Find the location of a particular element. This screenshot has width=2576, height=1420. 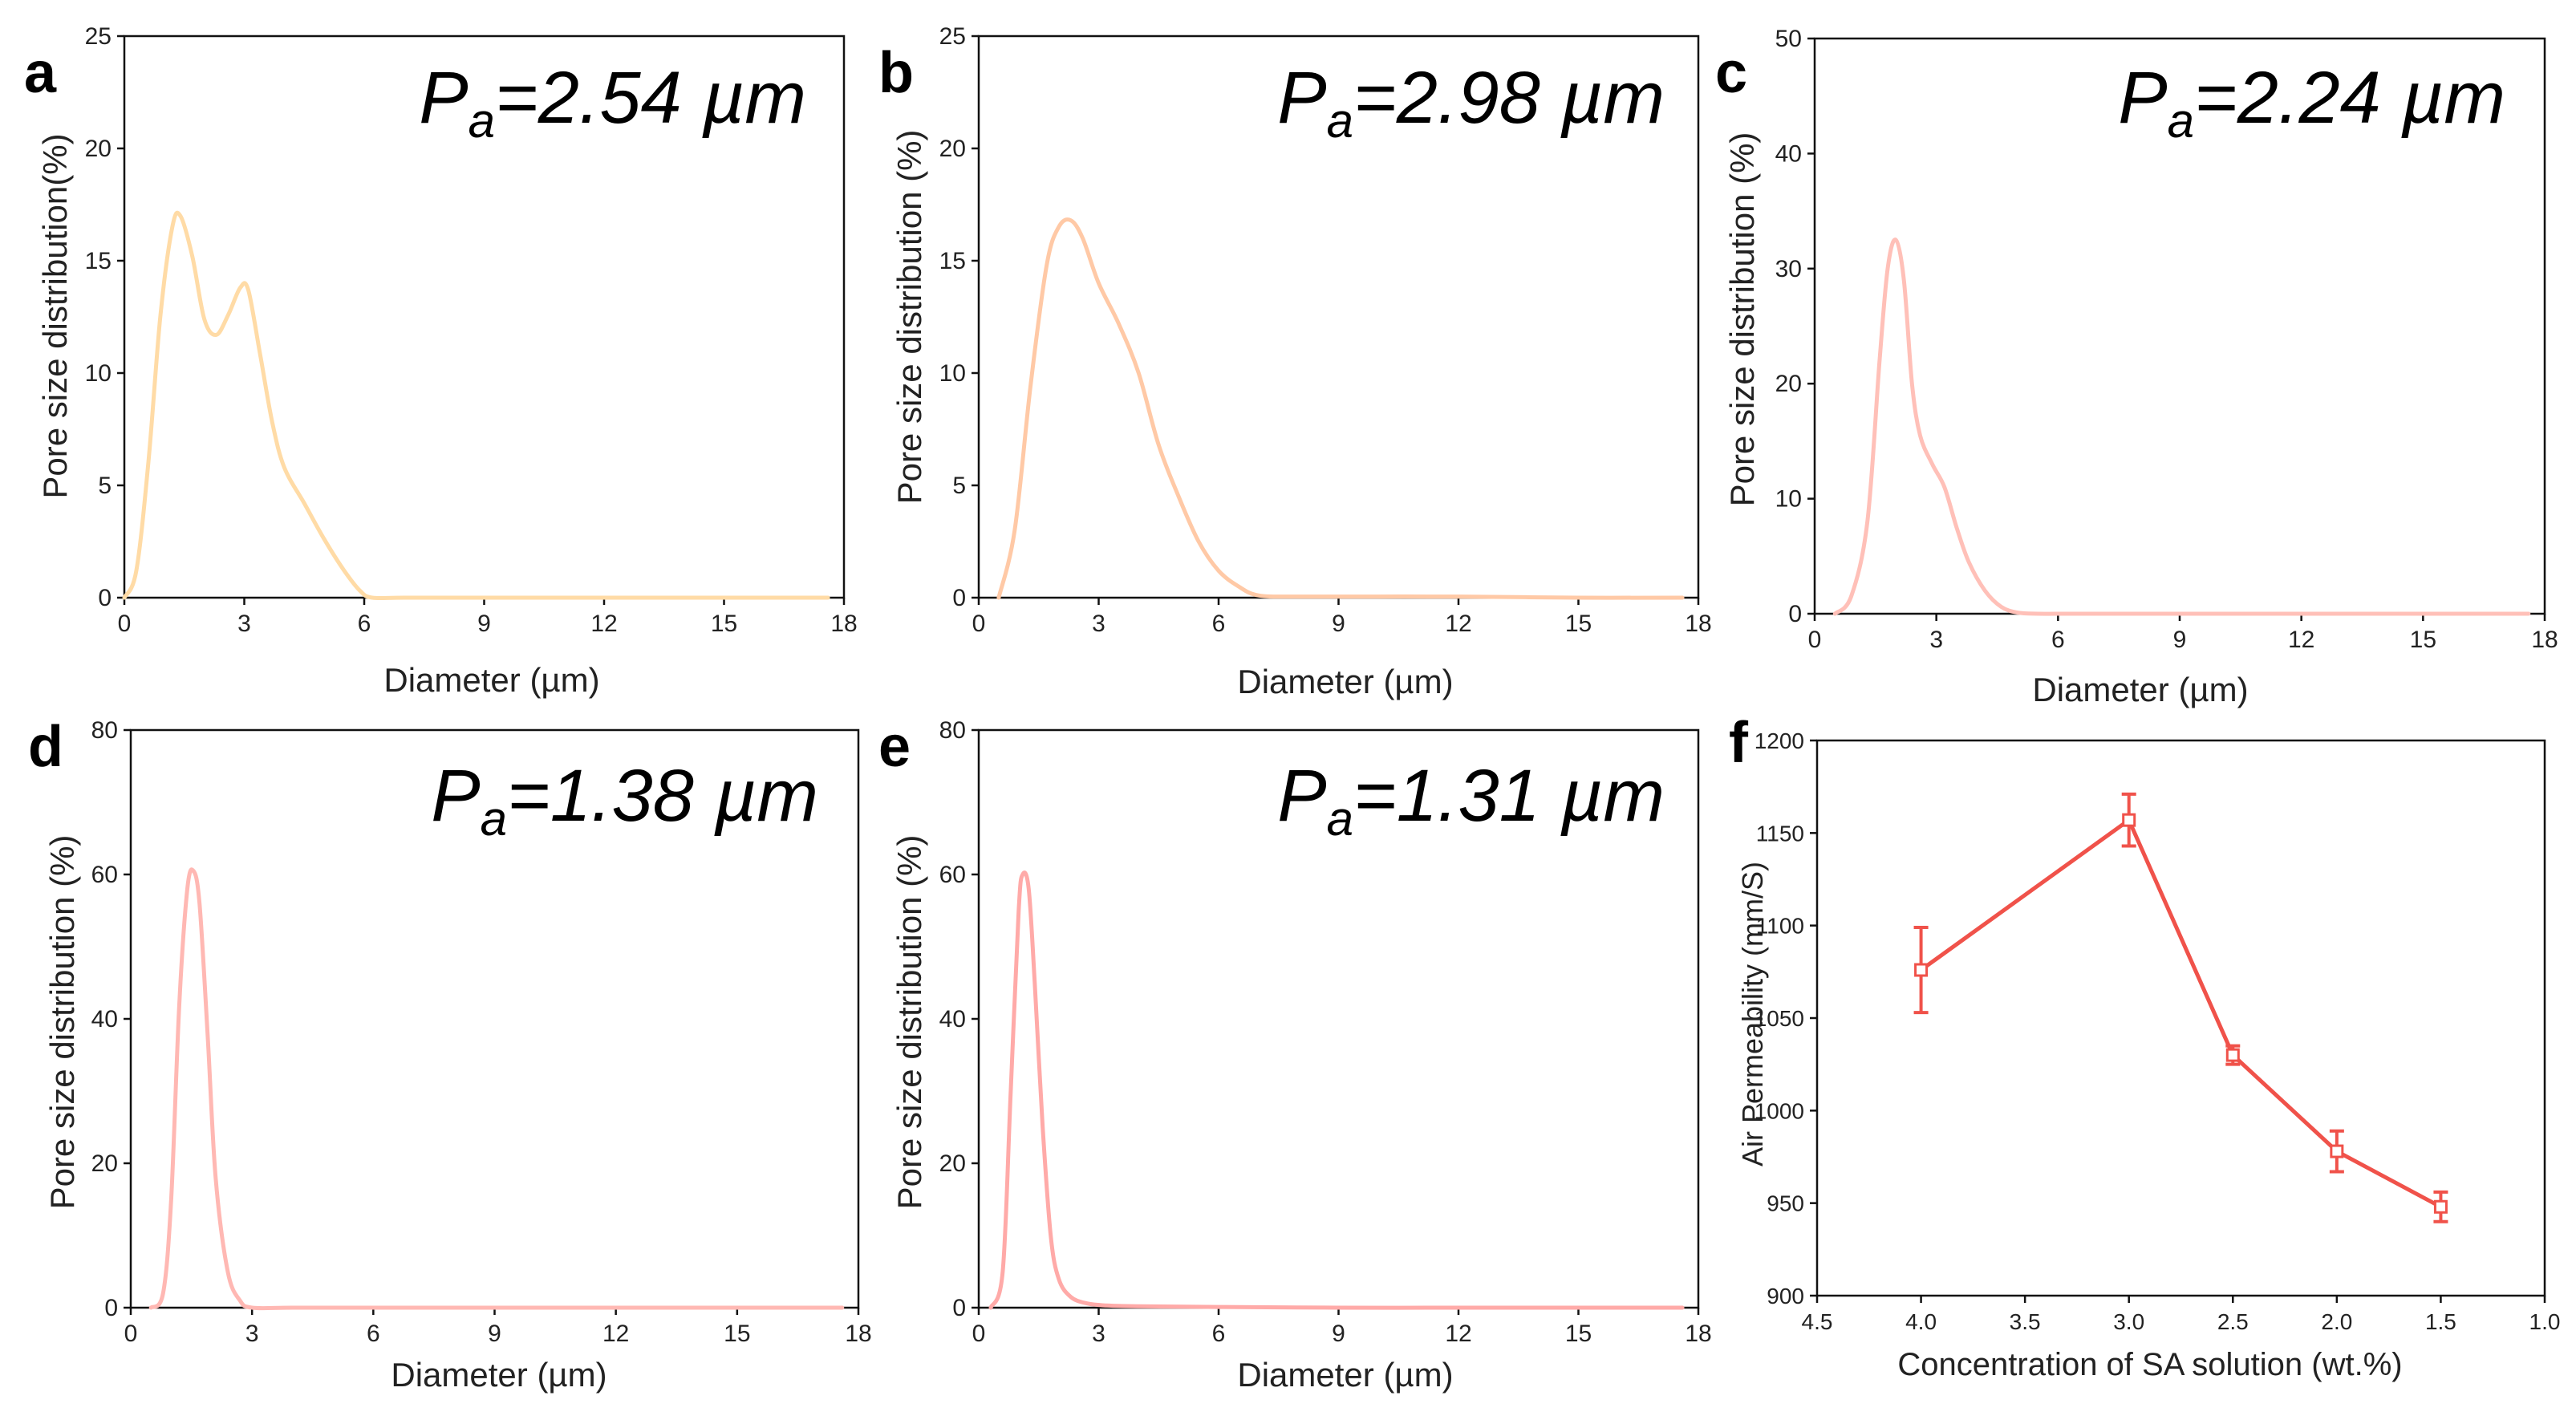

y-tick-label: 1000 is located at coordinates (1779, 1110).